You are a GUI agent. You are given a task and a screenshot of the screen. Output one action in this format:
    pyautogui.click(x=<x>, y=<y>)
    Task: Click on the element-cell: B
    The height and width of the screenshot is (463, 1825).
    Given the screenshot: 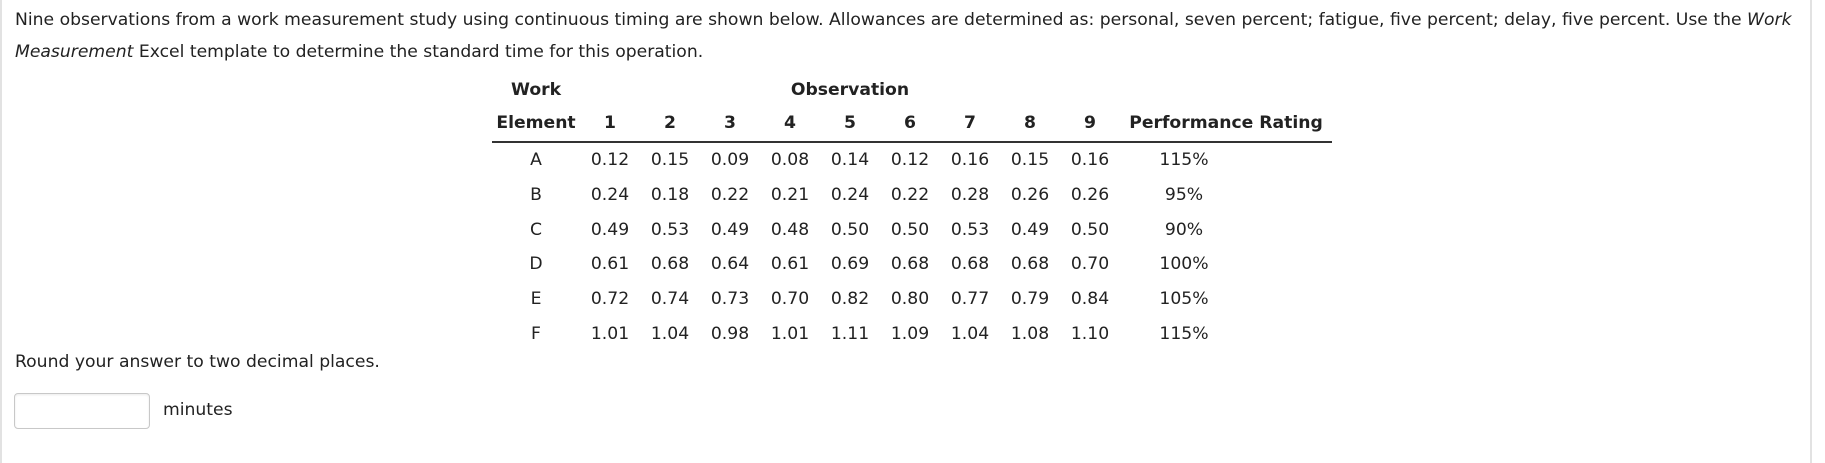 What is the action you would take?
    pyautogui.click(x=536, y=195)
    